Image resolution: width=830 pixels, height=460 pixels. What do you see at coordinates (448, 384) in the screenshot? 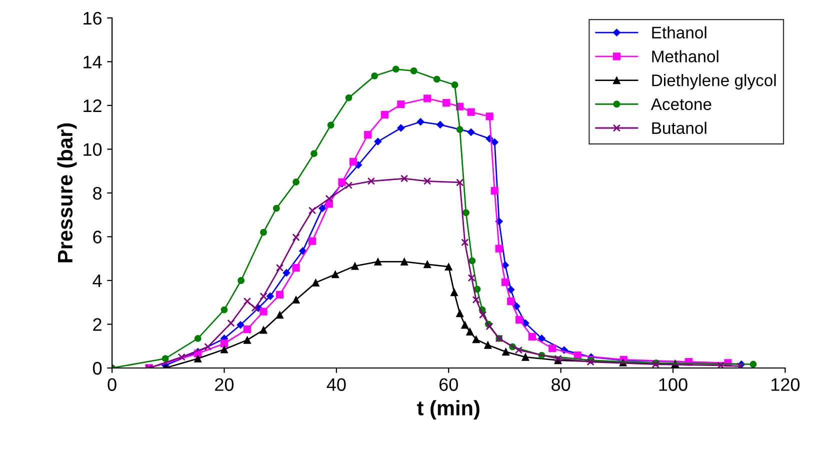
I see `x-tick-label: 60` at bounding box center [448, 384].